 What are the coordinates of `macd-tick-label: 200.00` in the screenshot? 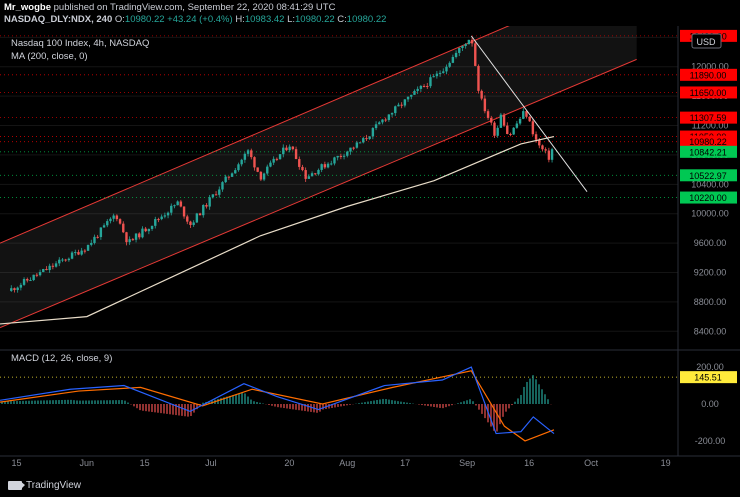 It's located at (710, 367).